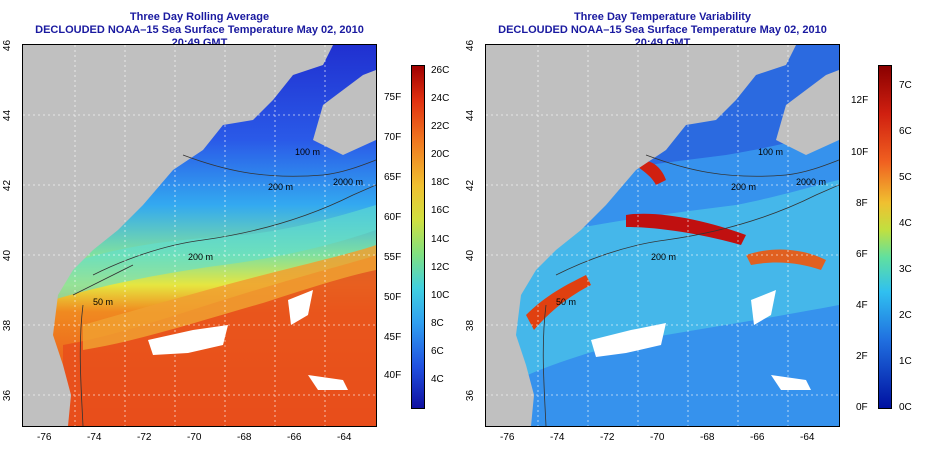 This screenshot has width=950, height=475. Describe the element at coordinates (199, 17) in the screenshot. I see `left-title-line1: Three Day Rolling Average` at that location.